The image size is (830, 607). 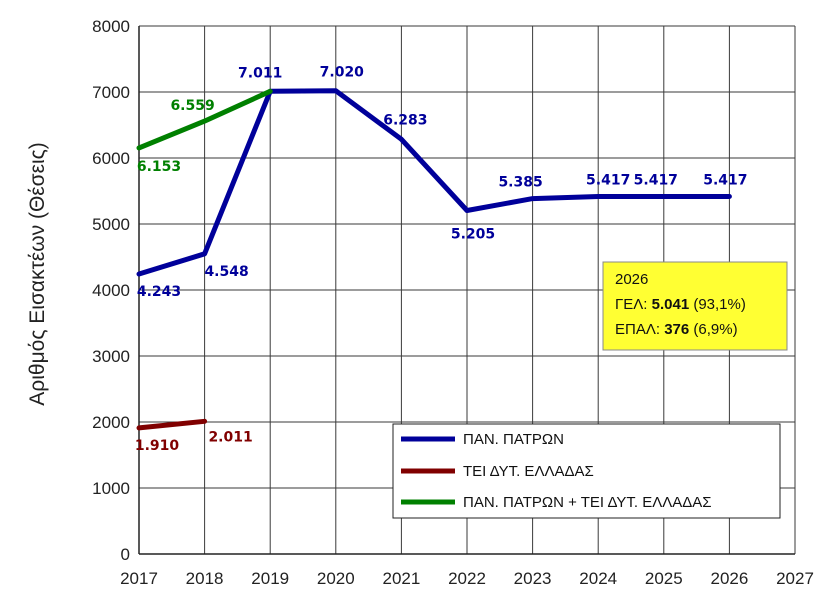 I want to click on data-label: 5.385, so click(x=520, y=183).